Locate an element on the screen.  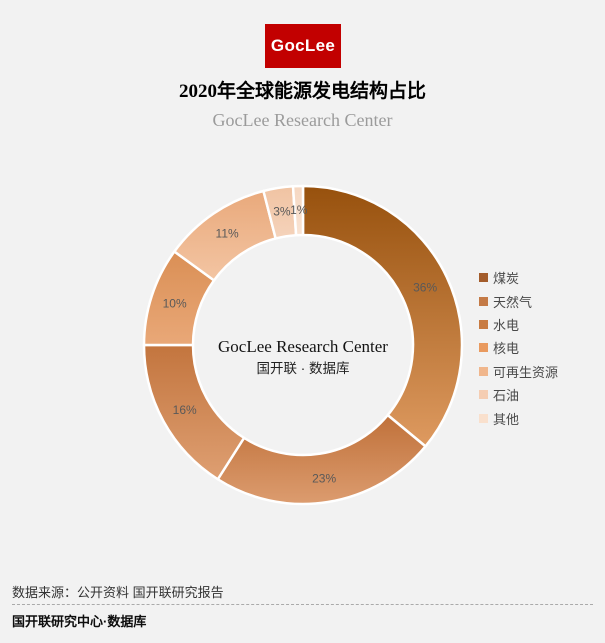
legend-label: 核电 is located at coordinates (506, 349).